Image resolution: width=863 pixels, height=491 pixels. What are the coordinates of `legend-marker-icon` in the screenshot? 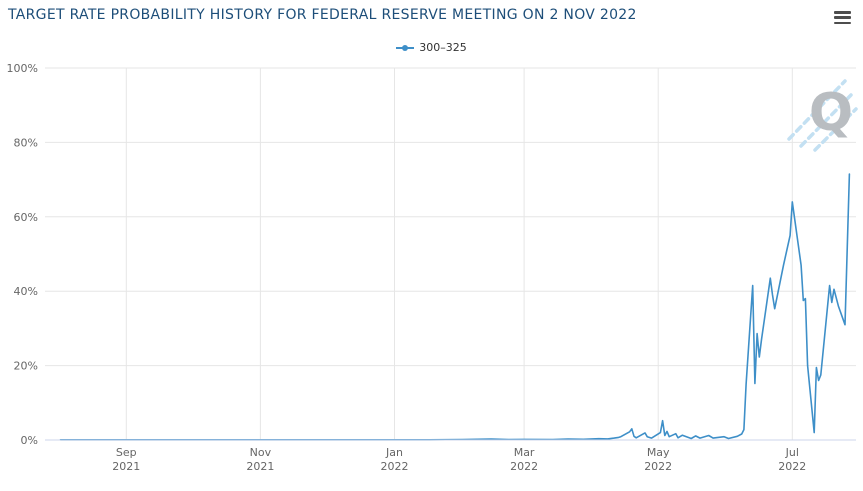 It's located at (405, 47).